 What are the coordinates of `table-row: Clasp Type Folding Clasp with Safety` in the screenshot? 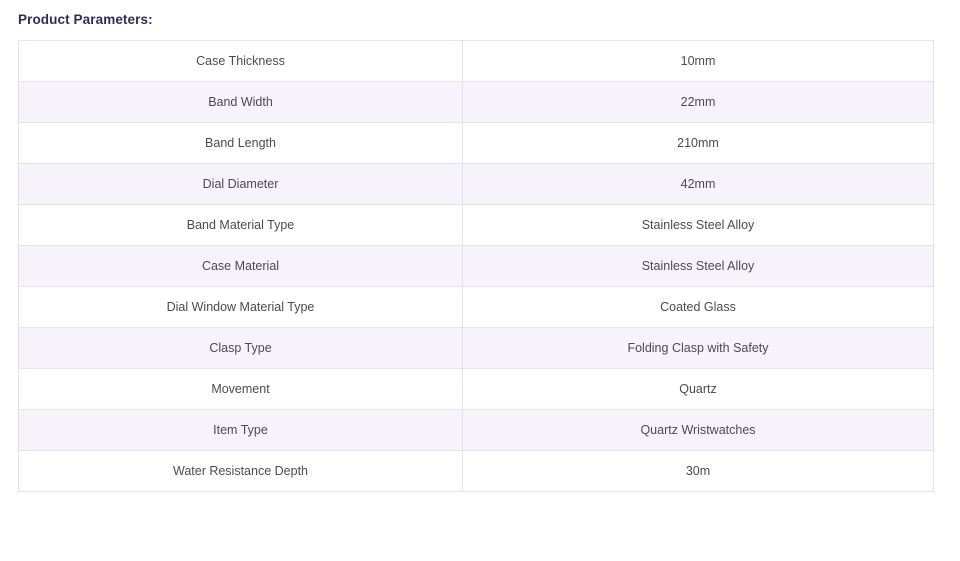 It's located at (476, 348).